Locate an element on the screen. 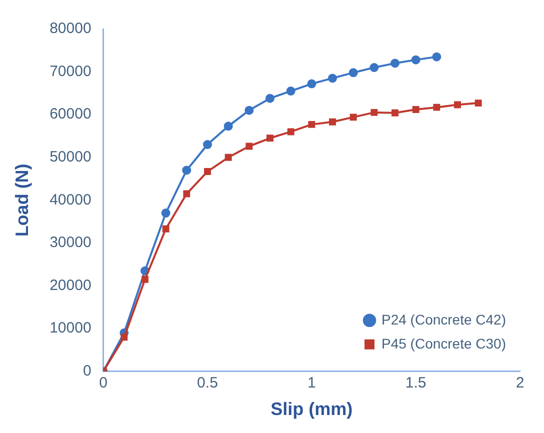  legend-label: P24 (Concrete C42) is located at coordinates (443, 319).